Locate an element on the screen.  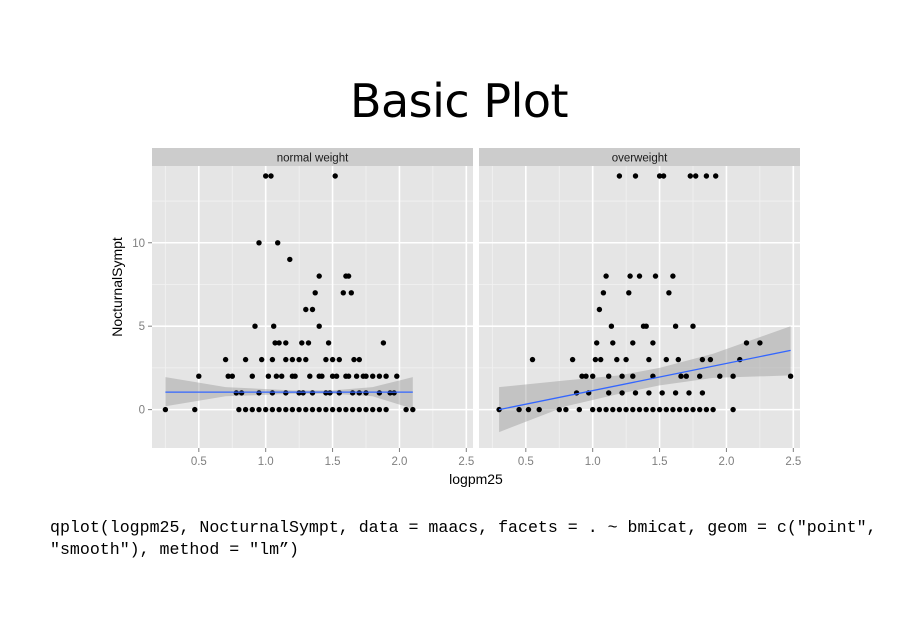
slide-title: Basic Plot is located at coordinates (459, 101).